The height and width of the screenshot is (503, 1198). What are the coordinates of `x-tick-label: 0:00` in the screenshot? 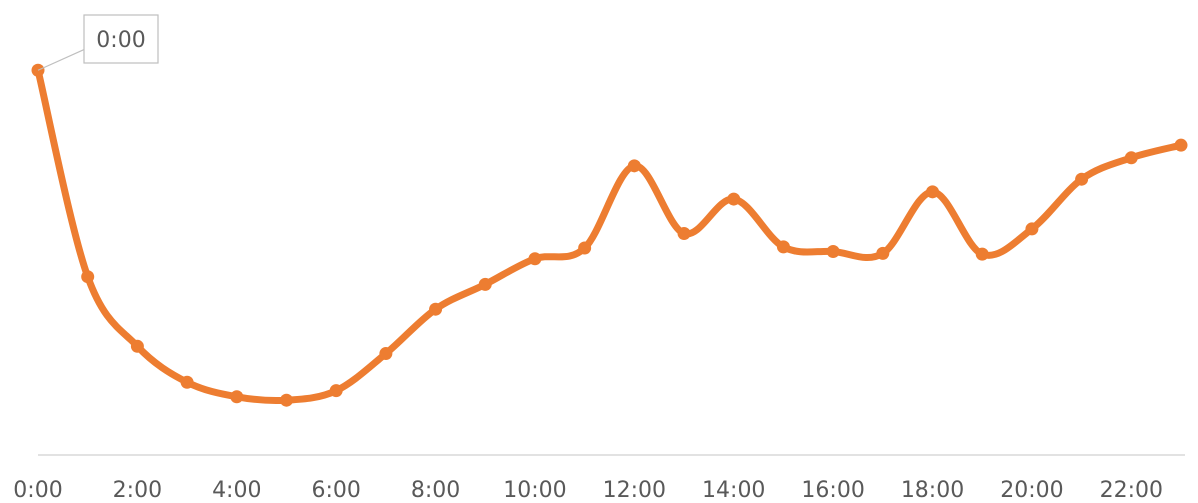 It's located at (37, 490).